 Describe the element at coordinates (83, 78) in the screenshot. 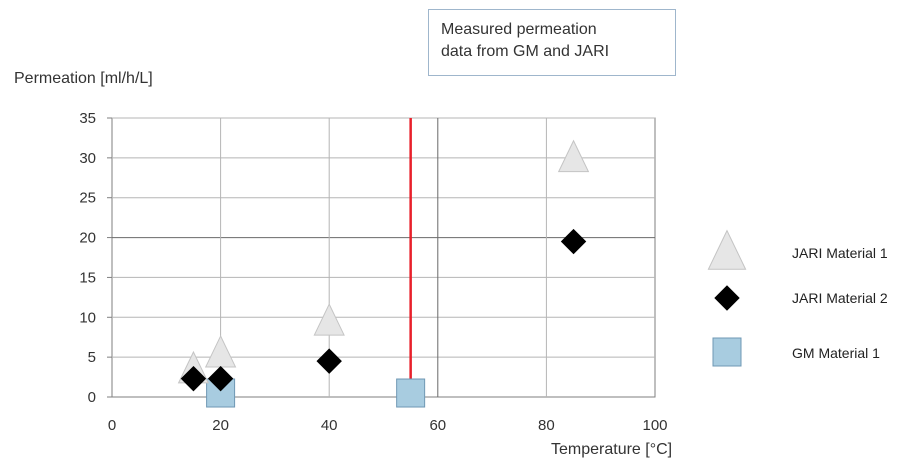

I see `y-axis-label: Permeation [ml/h/L]` at that location.